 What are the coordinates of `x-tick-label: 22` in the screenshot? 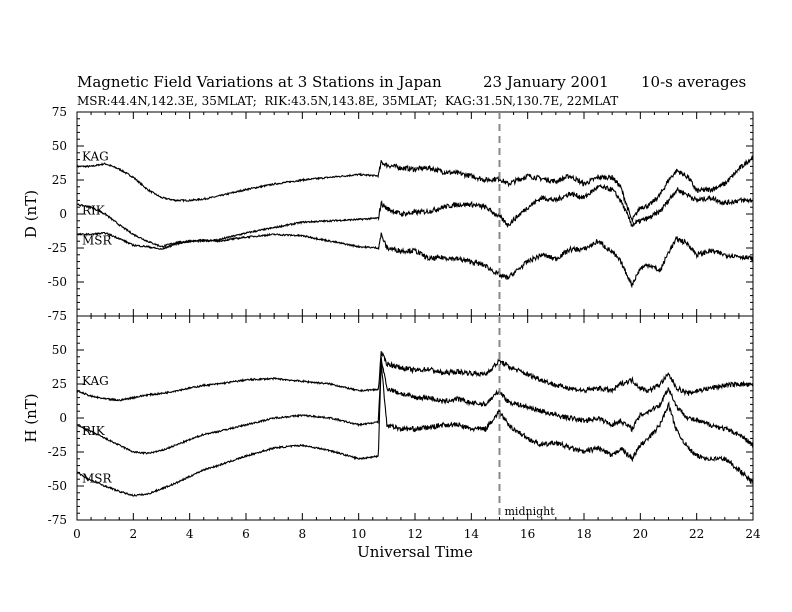 It's located at (696, 534).